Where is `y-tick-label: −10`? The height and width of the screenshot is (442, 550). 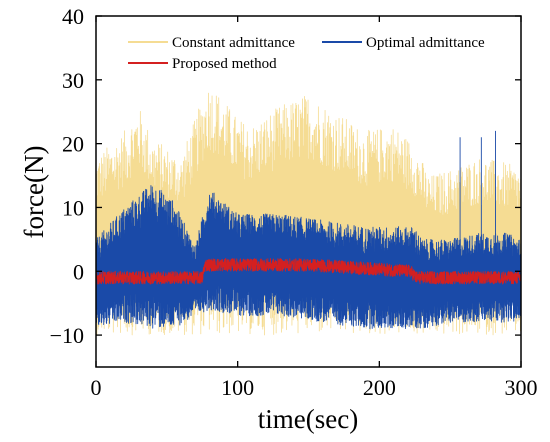
y-tick-label: −10 is located at coordinates (67, 335).